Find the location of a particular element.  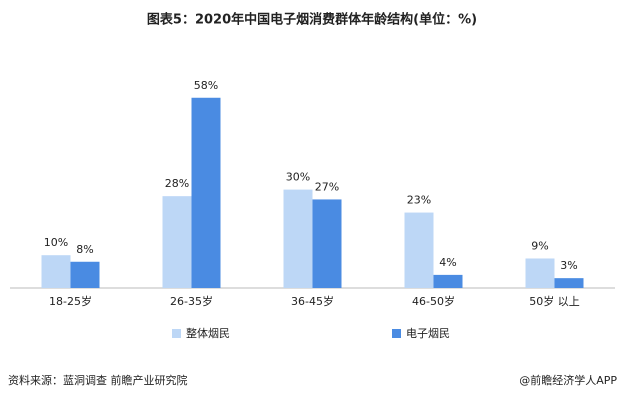

x-tick-label: 26-35岁 is located at coordinates (191, 301).